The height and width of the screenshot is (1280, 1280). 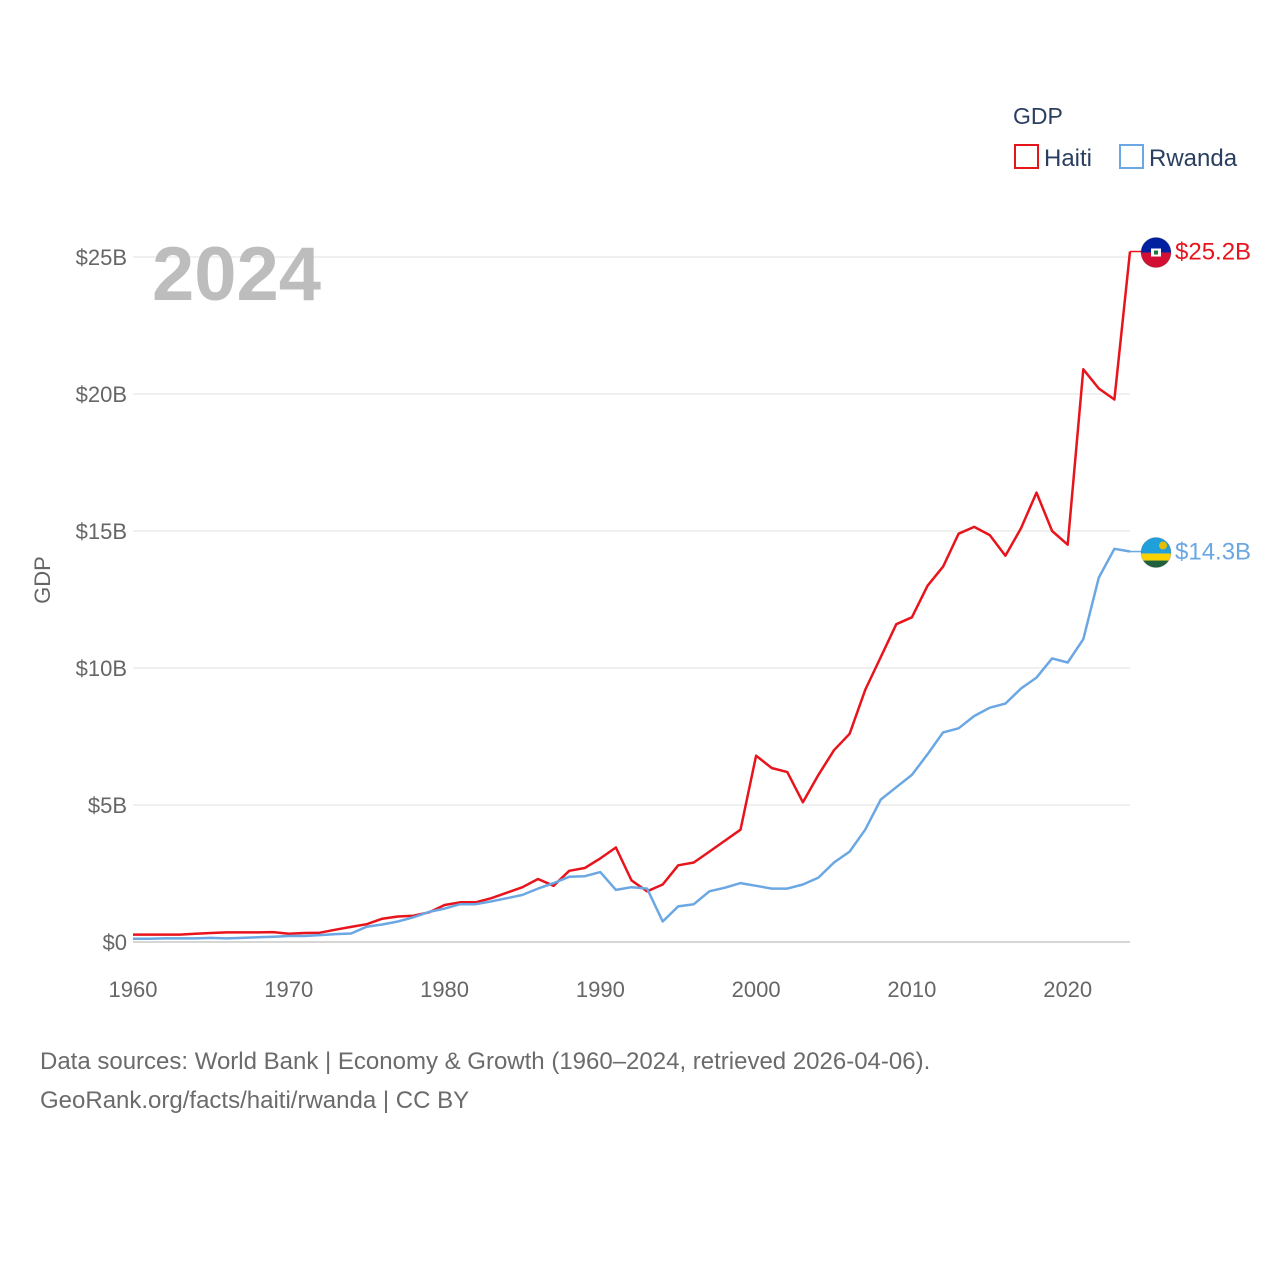 I want to click on y-axis-ticks: $0 $5B $10B $15B $20B $25B, so click(x=101, y=600).